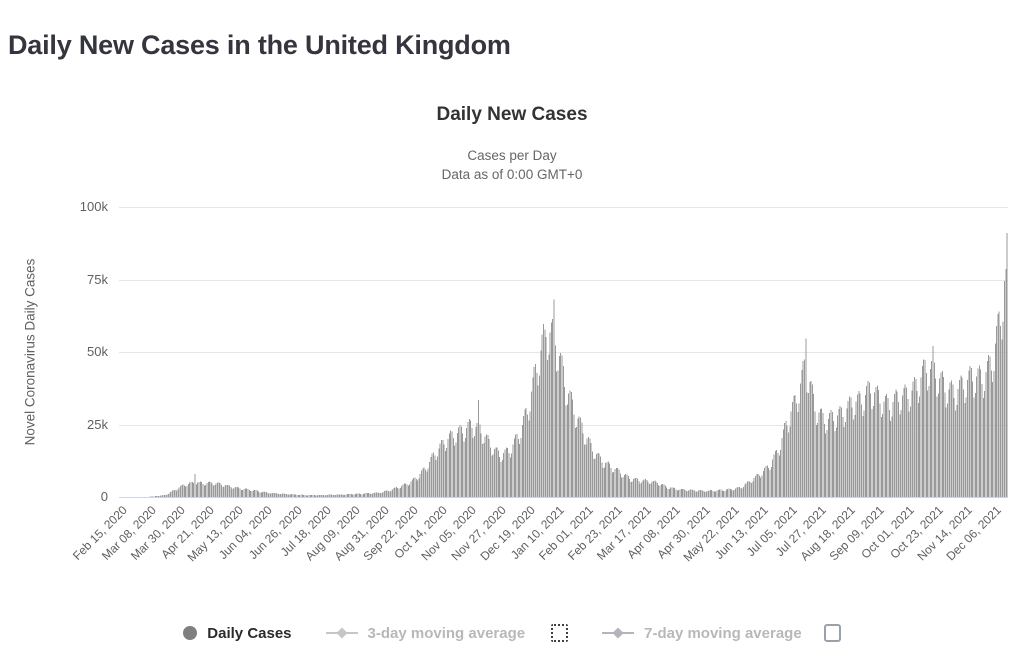 This screenshot has height=666, width=1024. Describe the element at coordinates (104, 496) in the screenshot. I see `y-tick-label: 0` at that location.